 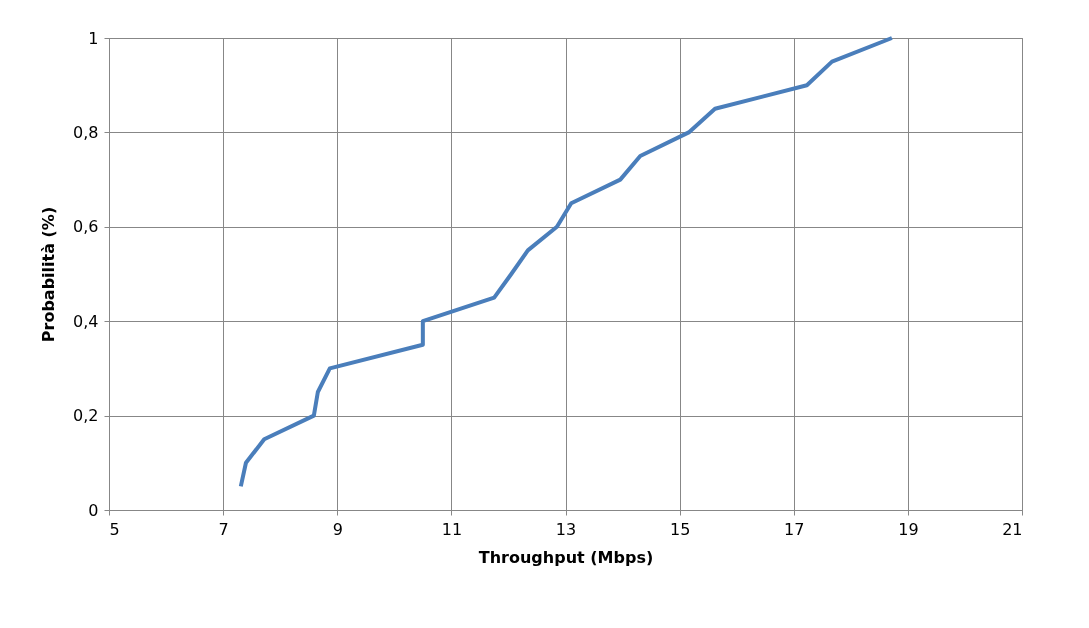 I want to click on x-tick-label: 5, so click(x=114, y=529).